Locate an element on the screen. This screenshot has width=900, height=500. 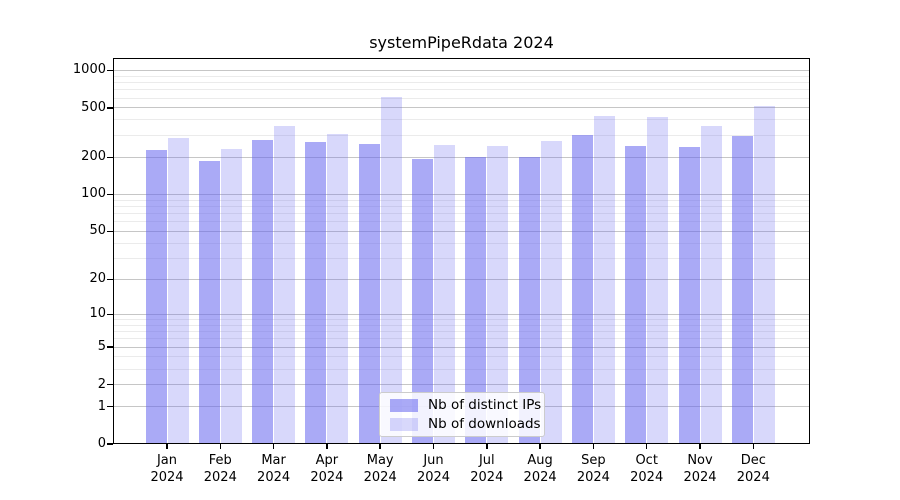
y-tick-label: 2 is located at coordinates (101, 384).